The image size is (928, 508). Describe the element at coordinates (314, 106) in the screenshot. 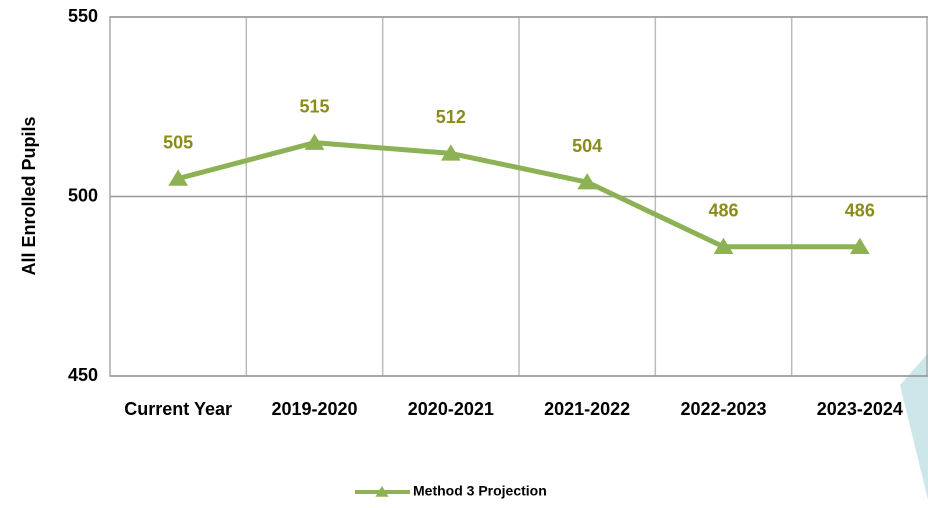

I see `data-label: 515` at that location.